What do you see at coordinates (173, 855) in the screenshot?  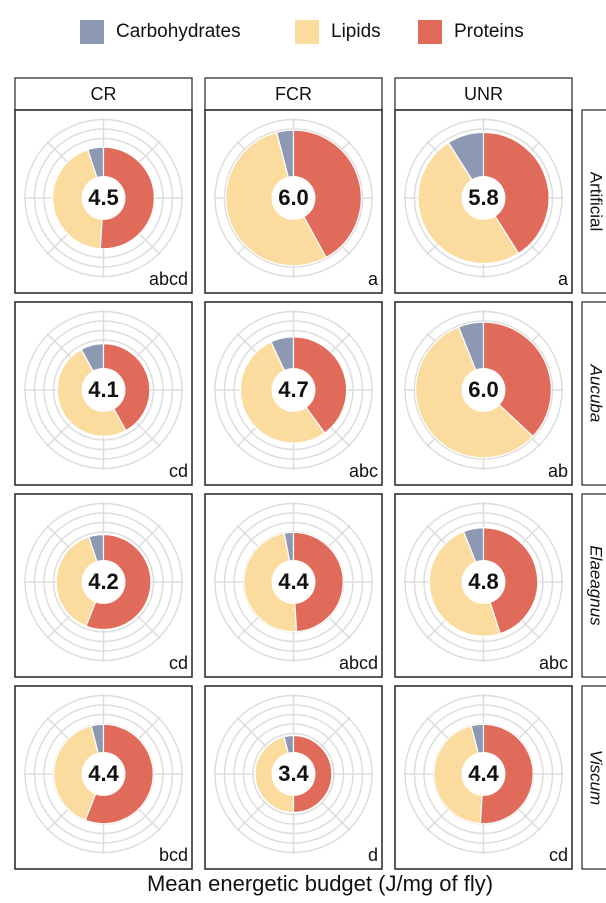 I see `significance-letter: bcd` at bounding box center [173, 855].